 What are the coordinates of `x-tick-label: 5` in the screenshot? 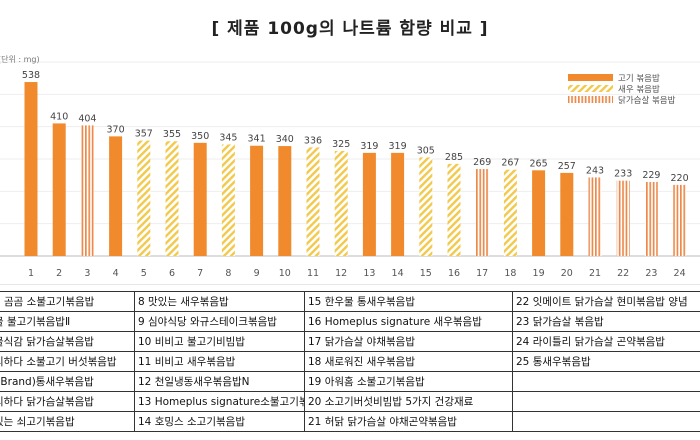 It's located at (144, 273).